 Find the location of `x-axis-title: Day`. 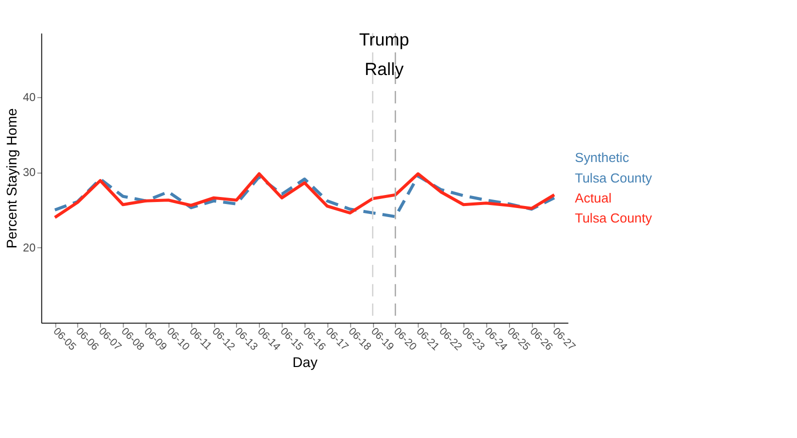

x-axis-title: Day is located at coordinates (305, 362).